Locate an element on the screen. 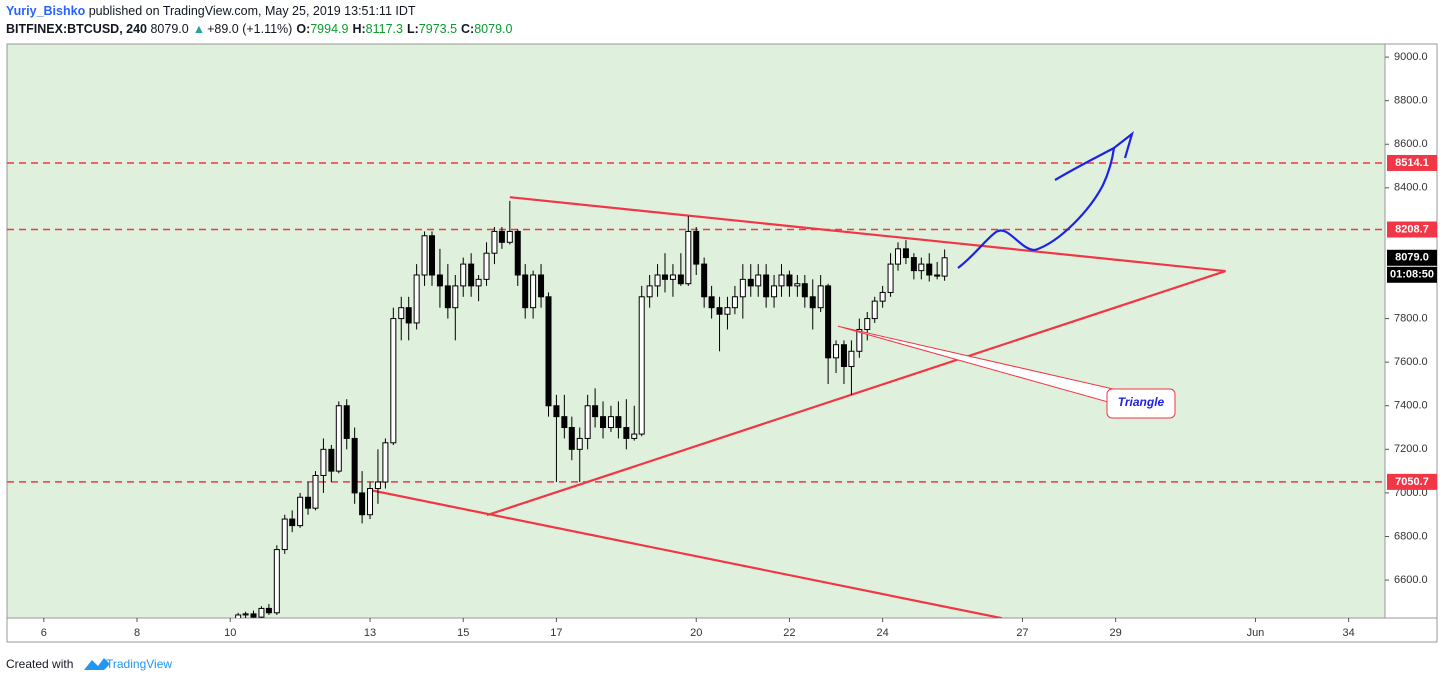 The image size is (1444, 683). last: 8079.0 is located at coordinates (169, 29).